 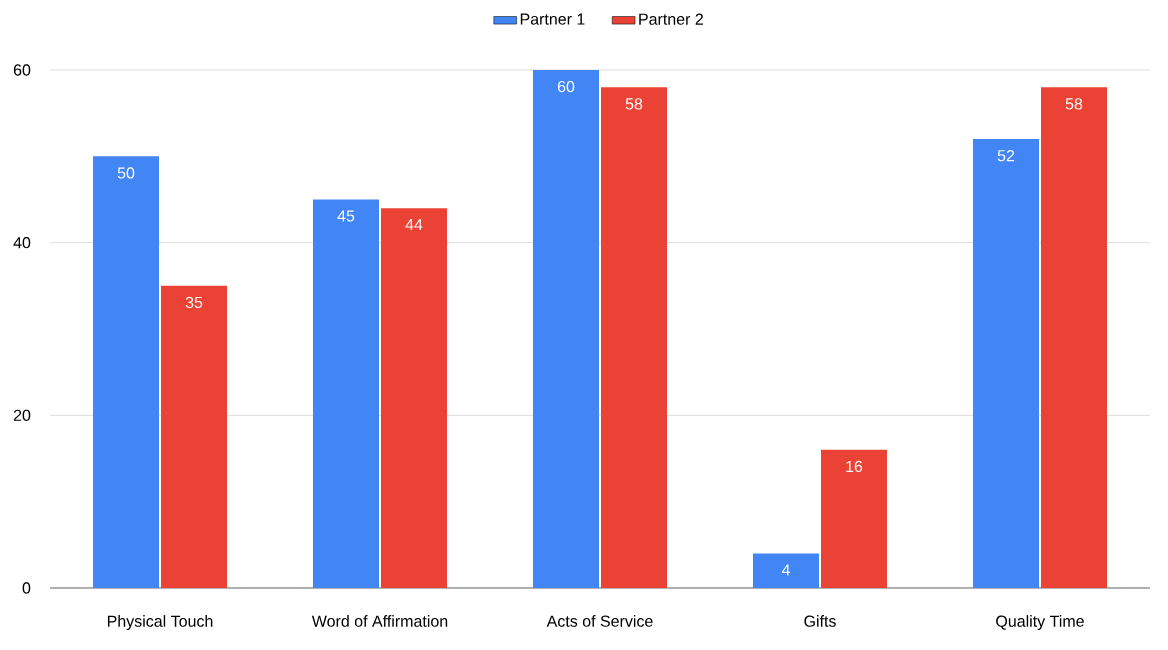 I want to click on data-label: 50, so click(x=126, y=173).